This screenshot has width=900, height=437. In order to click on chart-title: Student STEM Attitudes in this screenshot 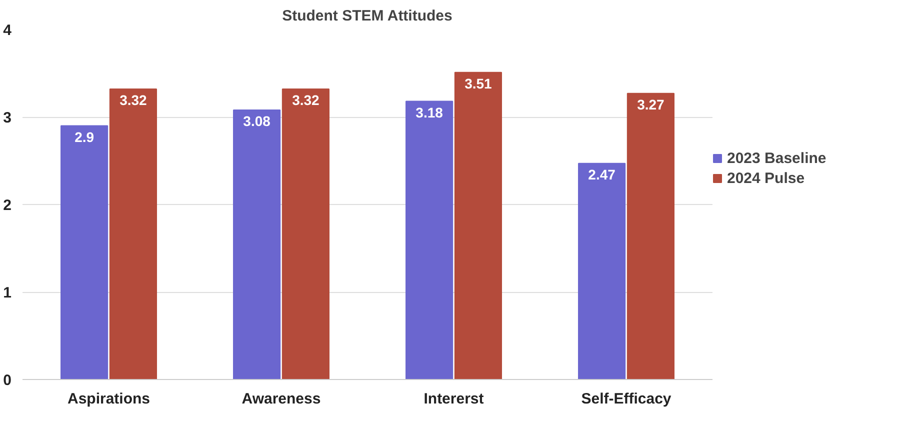, I will do `click(367, 16)`.